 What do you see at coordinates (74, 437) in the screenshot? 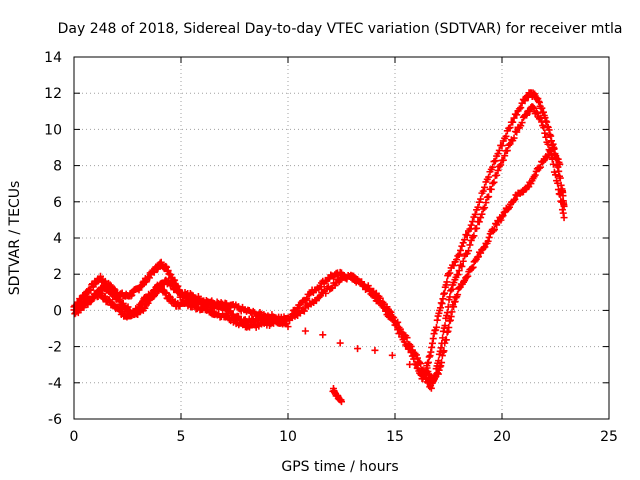
I see `x-tick-label: 0` at bounding box center [74, 437].